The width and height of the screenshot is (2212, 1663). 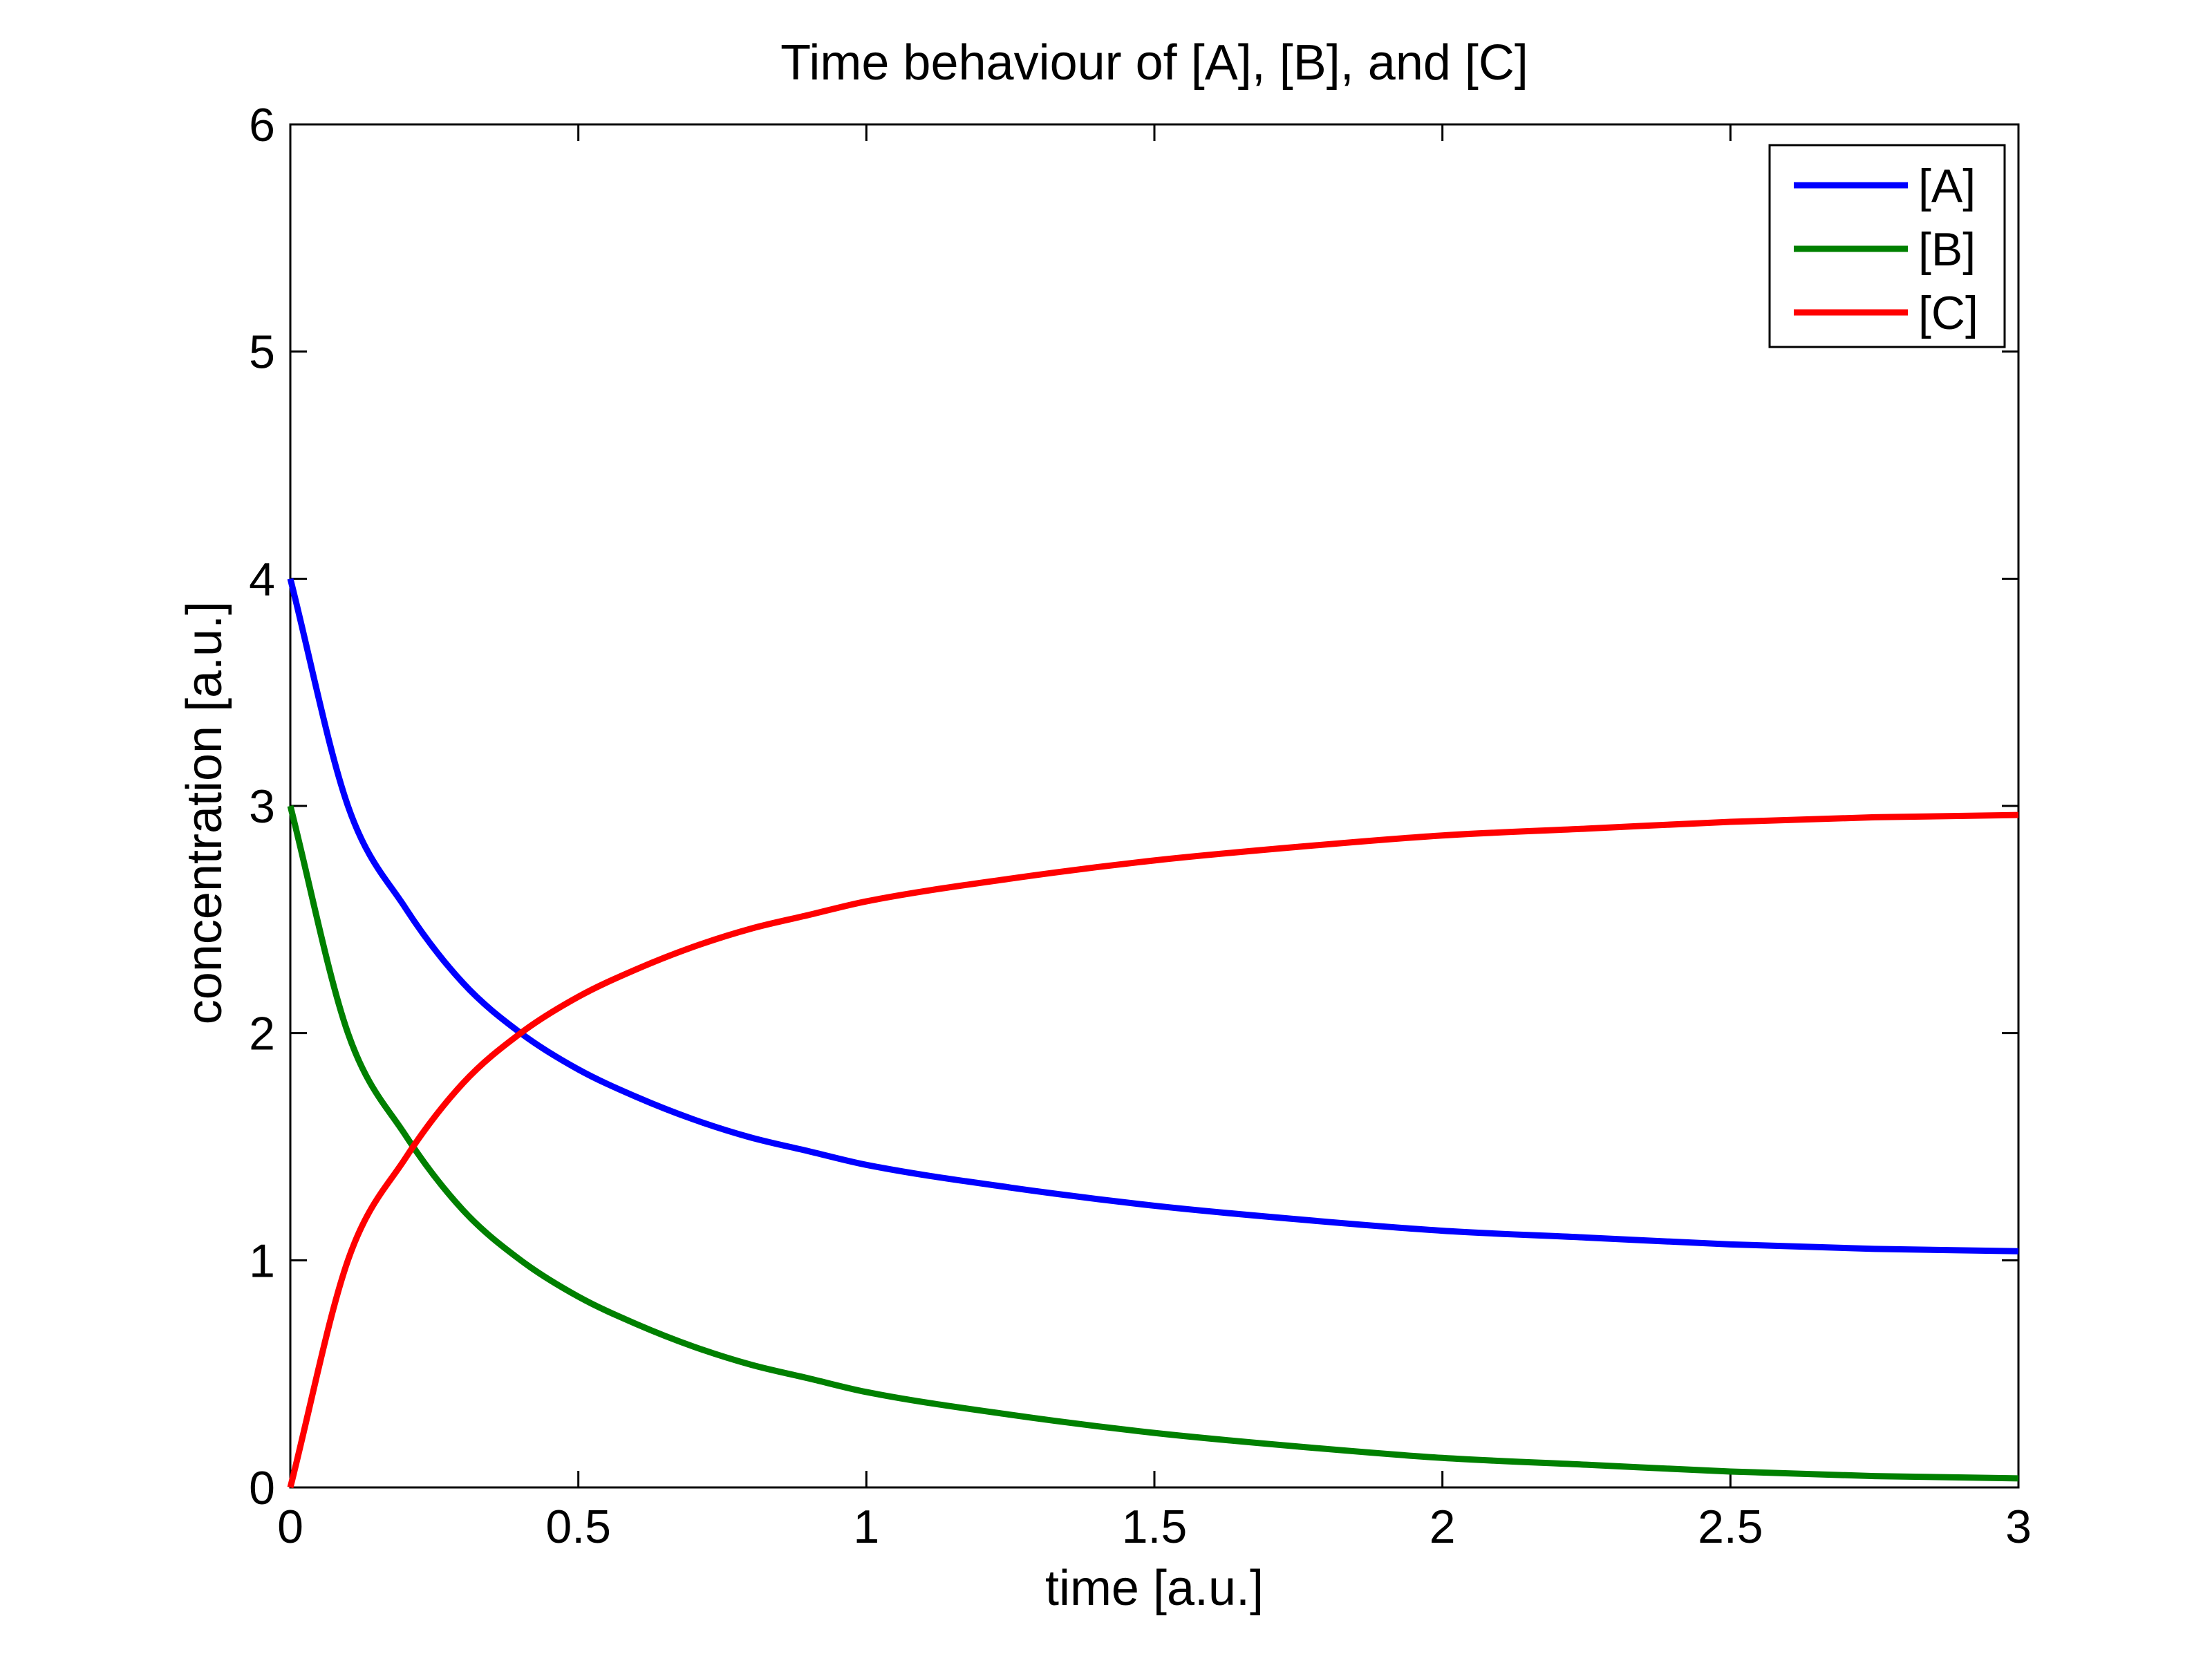 I want to click on x-tick-label: 1, so click(x=866, y=1527).